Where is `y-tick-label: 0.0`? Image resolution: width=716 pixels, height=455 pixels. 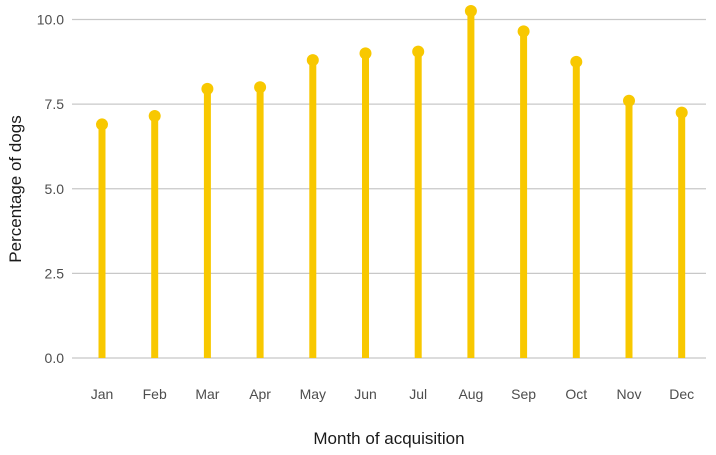 y-tick-label: 0.0 is located at coordinates (55, 358).